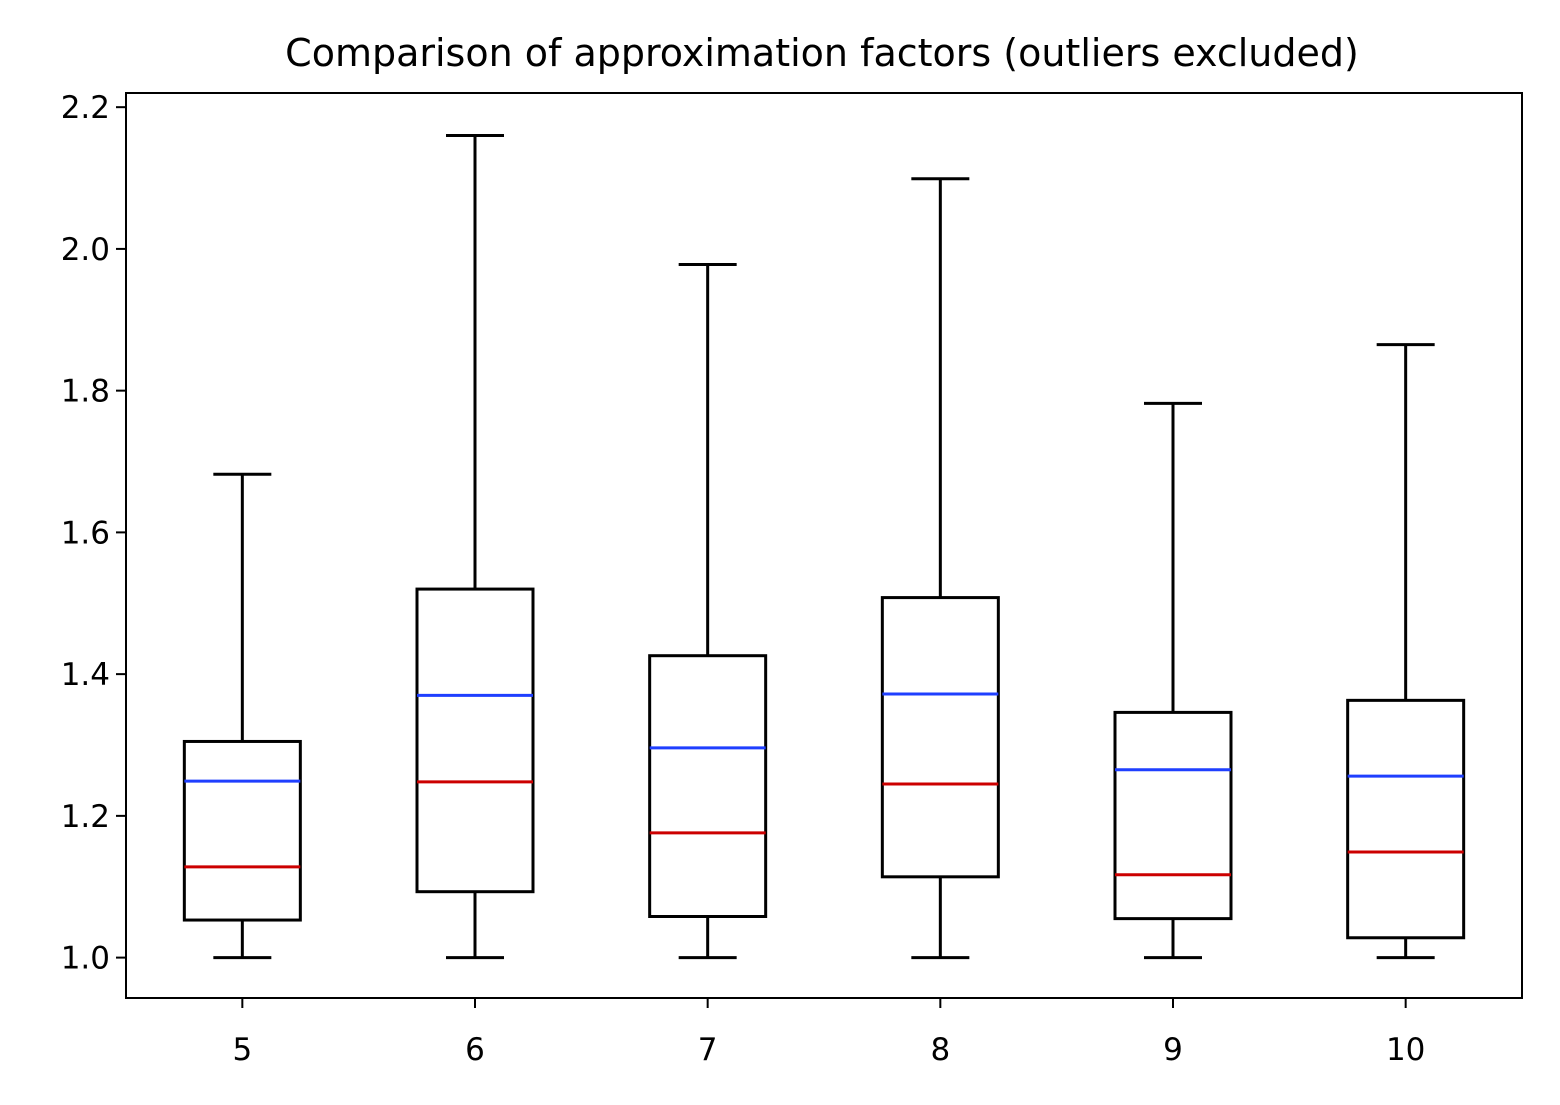 The image size is (1560, 1105). Describe the element at coordinates (85, 250) in the screenshot. I see `y-tick-label: 2.0` at that location.